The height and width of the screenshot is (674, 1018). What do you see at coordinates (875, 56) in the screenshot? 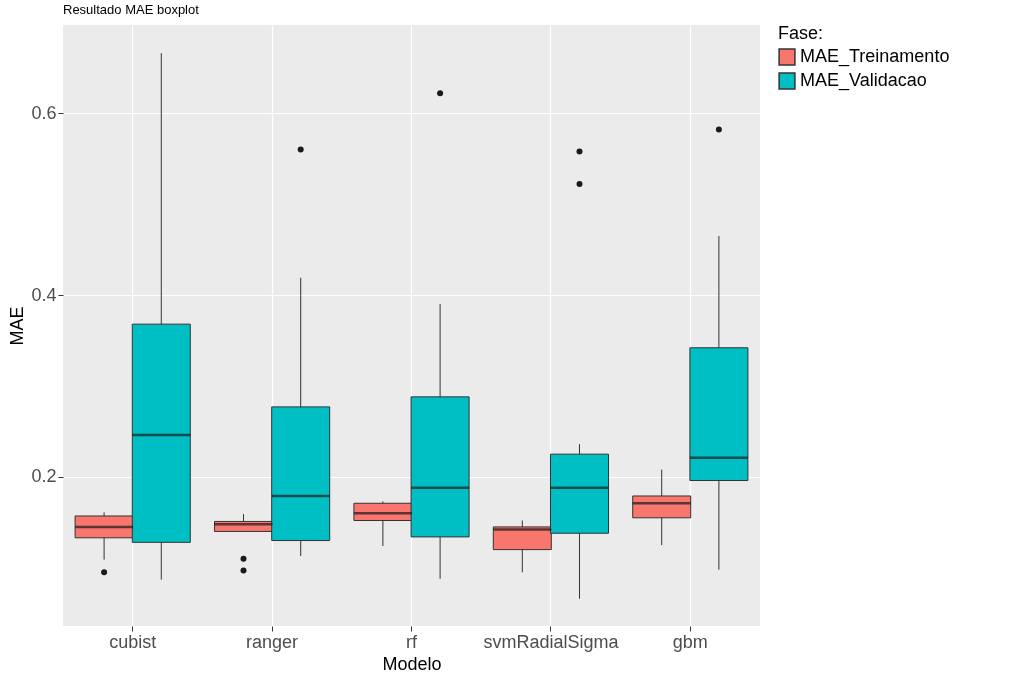
I see `legend-label: MAE_Treinamento` at bounding box center [875, 56].